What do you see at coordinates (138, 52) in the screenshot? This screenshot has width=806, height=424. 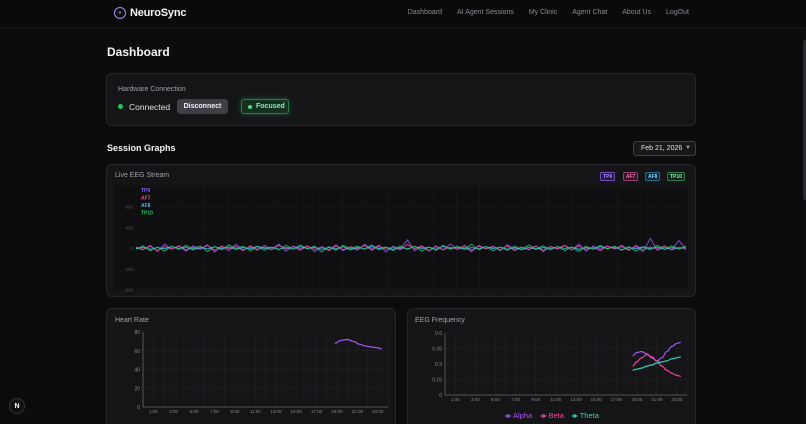 I see `page-title: Dashboard` at bounding box center [138, 52].